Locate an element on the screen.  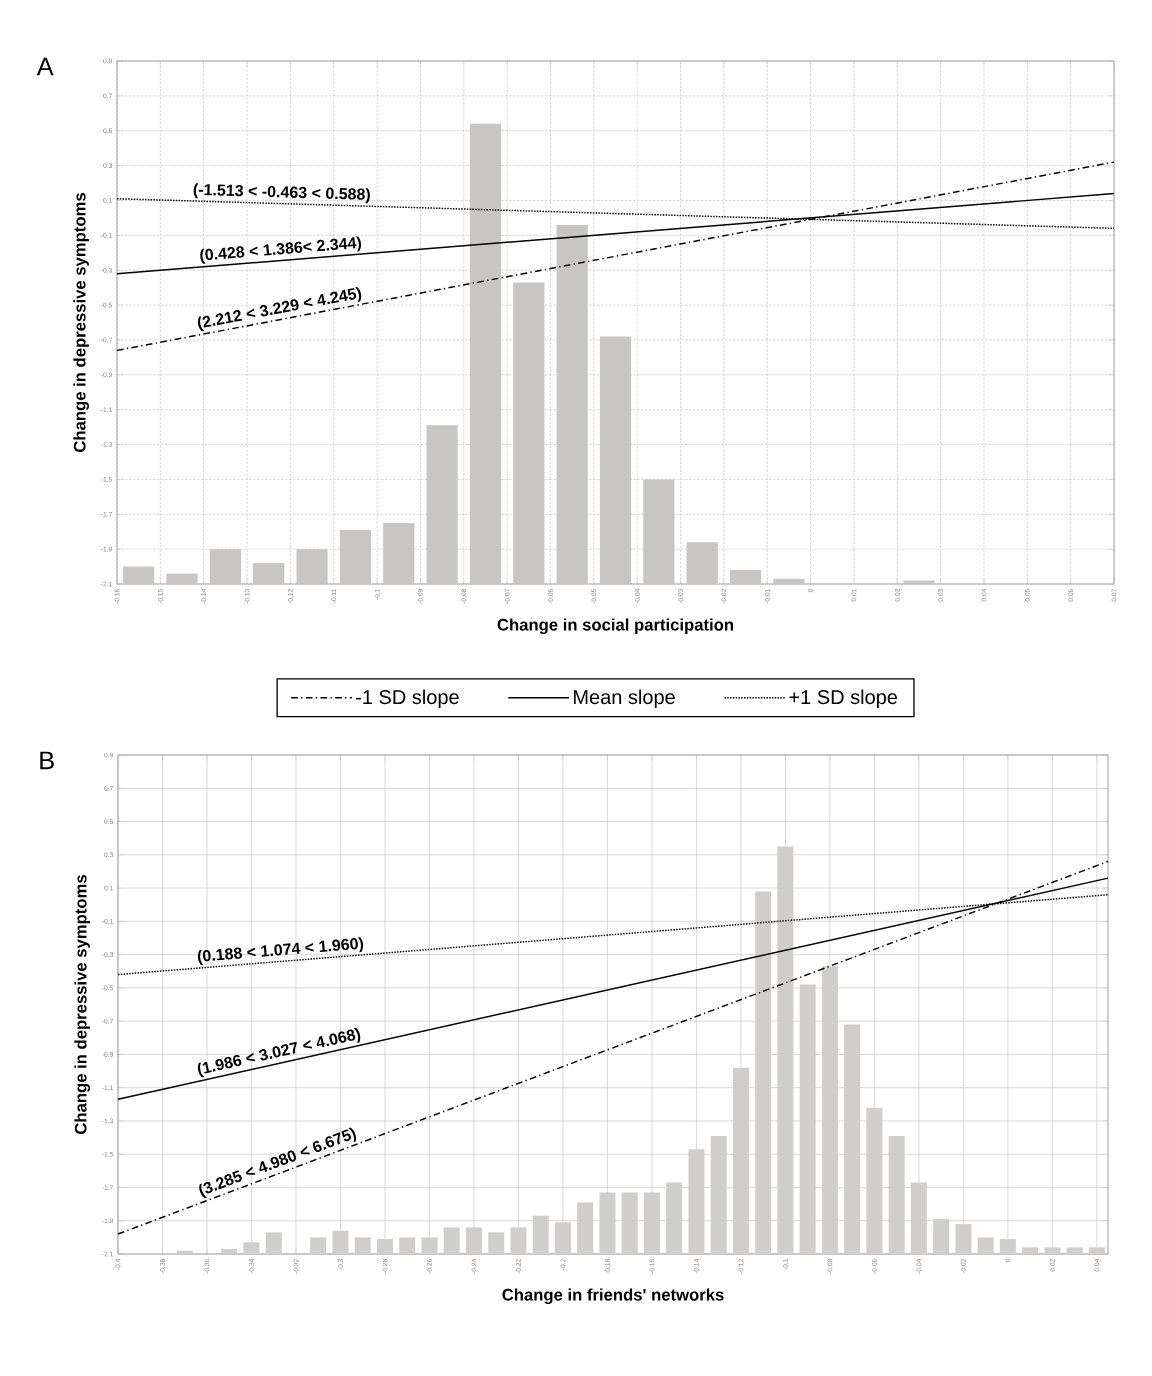
legend-label: -1 SD slope is located at coordinates (407, 699).